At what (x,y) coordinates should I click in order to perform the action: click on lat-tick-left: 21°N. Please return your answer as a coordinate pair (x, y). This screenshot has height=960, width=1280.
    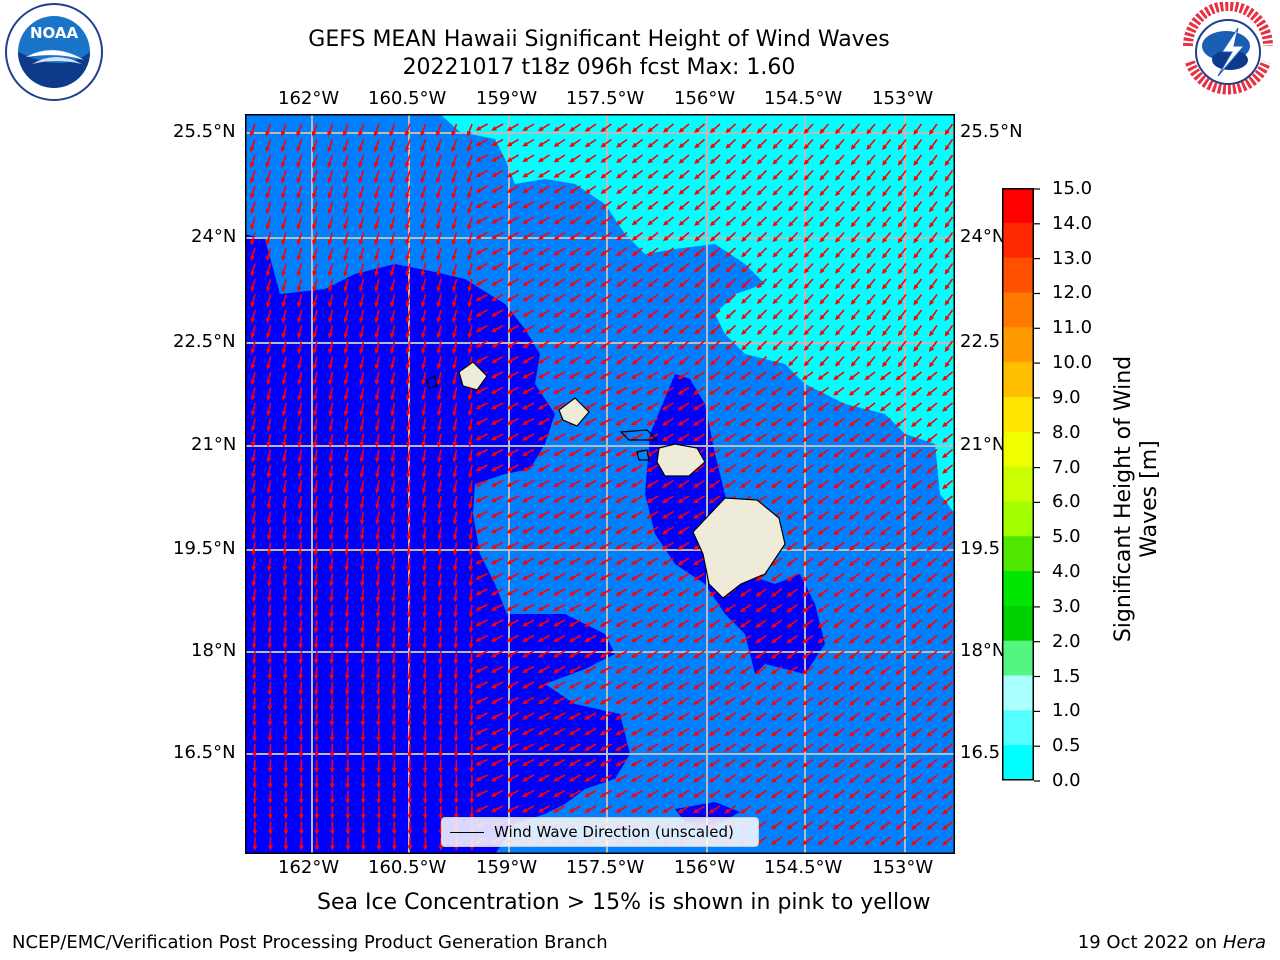
    Looking at the image, I should click on (214, 444).